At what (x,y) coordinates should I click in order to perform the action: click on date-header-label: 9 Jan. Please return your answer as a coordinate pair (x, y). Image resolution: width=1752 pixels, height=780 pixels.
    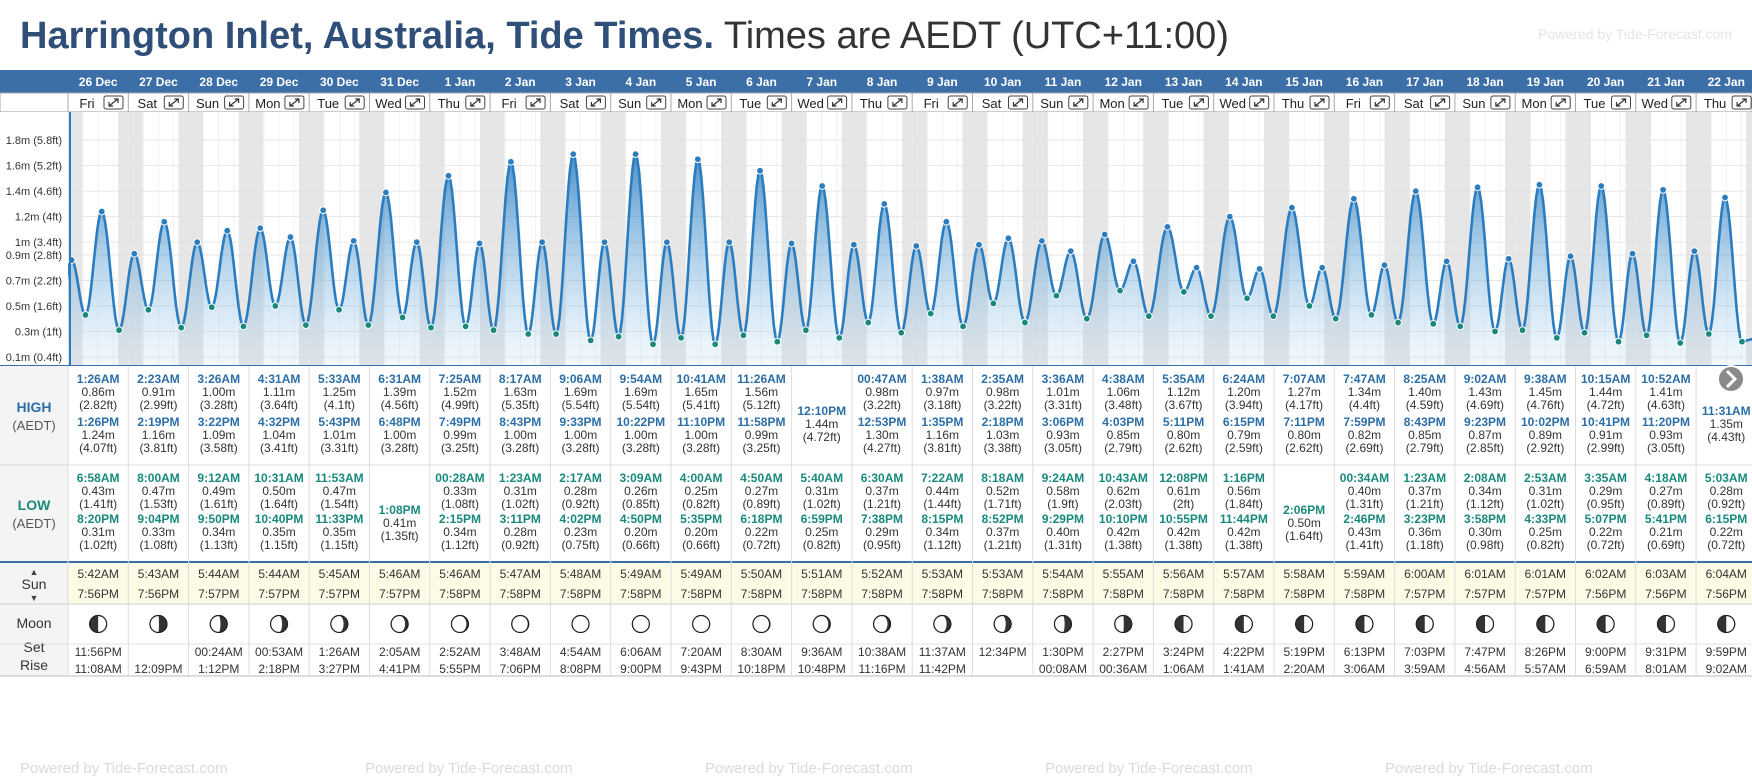
    Looking at the image, I should click on (942, 82).